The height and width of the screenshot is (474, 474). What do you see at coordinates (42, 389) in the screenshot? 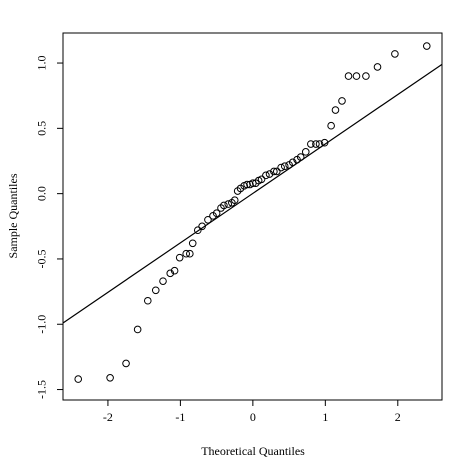
I see `y-tick-label: -1.5` at bounding box center [42, 389].